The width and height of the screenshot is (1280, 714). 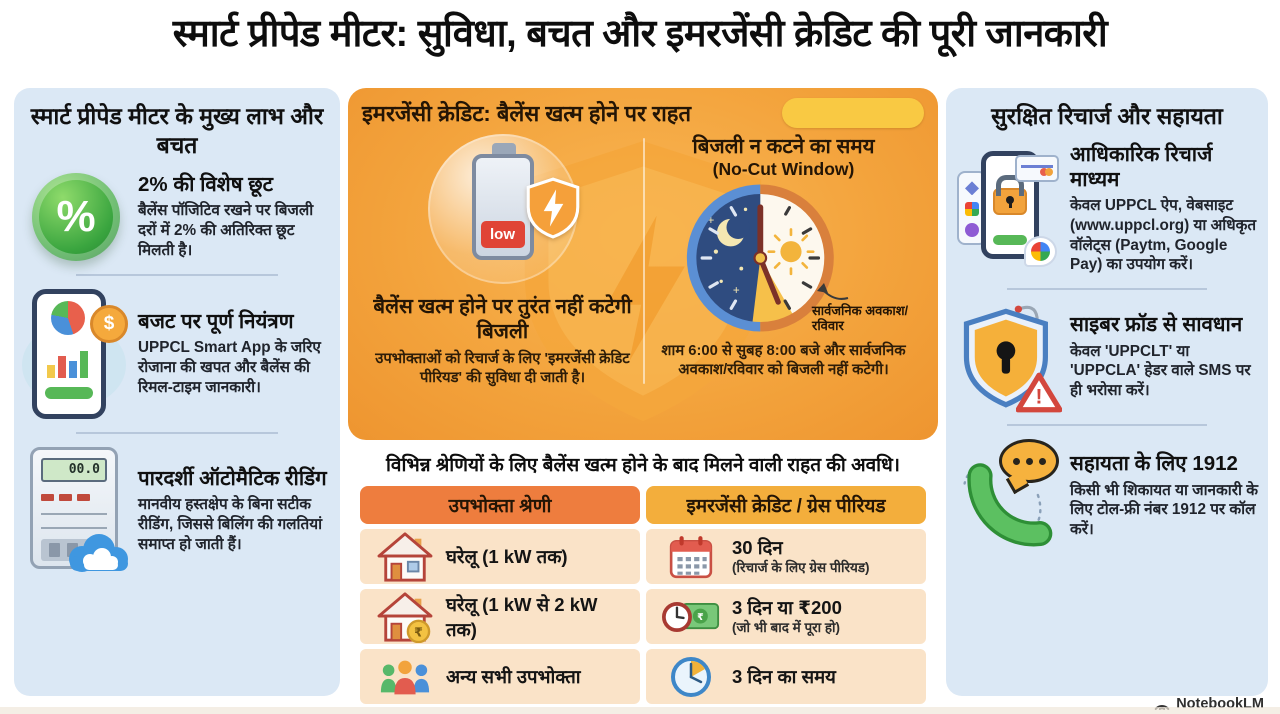 What do you see at coordinates (507, 556) in the screenshot?
I see `category-label: घरेलू (1 kW तक)` at bounding box center [507, 556].